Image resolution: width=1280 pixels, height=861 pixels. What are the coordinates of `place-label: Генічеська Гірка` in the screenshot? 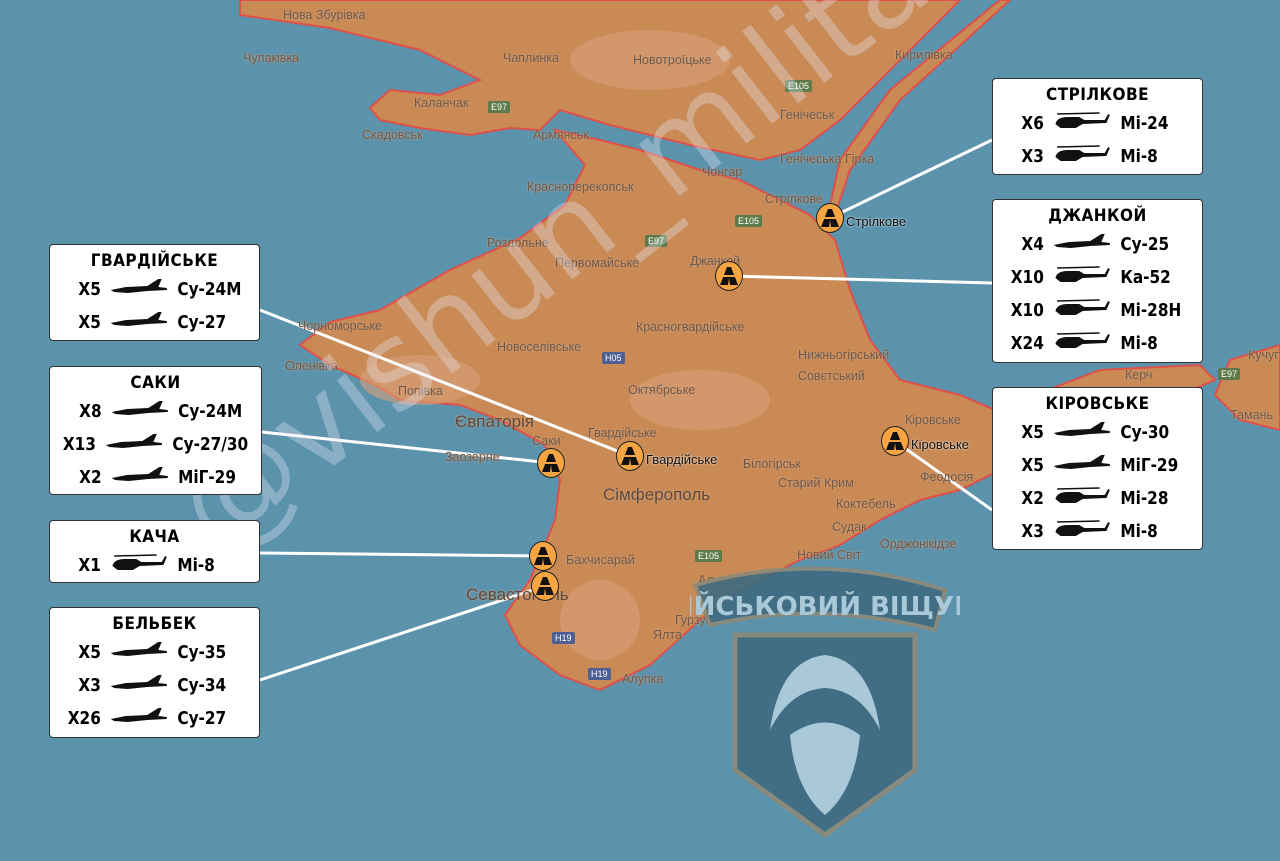 It's located at (827, 159).